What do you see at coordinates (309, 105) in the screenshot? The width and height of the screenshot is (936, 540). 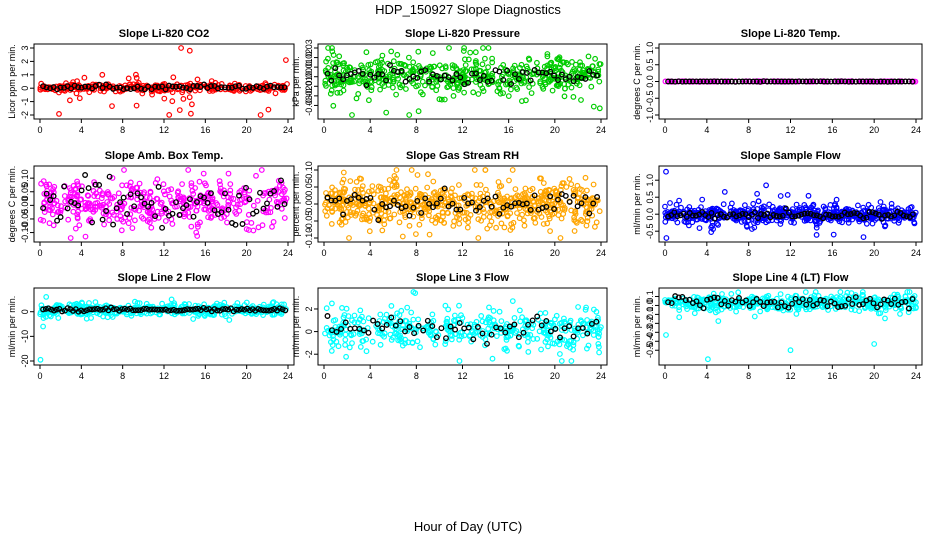 I see `y-tick-label: -0.03` at bounding box center [309, 105].